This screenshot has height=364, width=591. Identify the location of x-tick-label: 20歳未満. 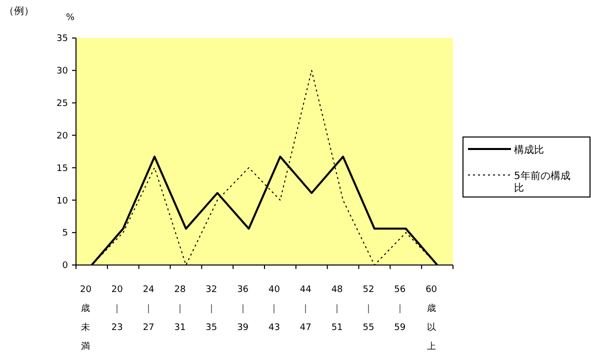
(86, 318).